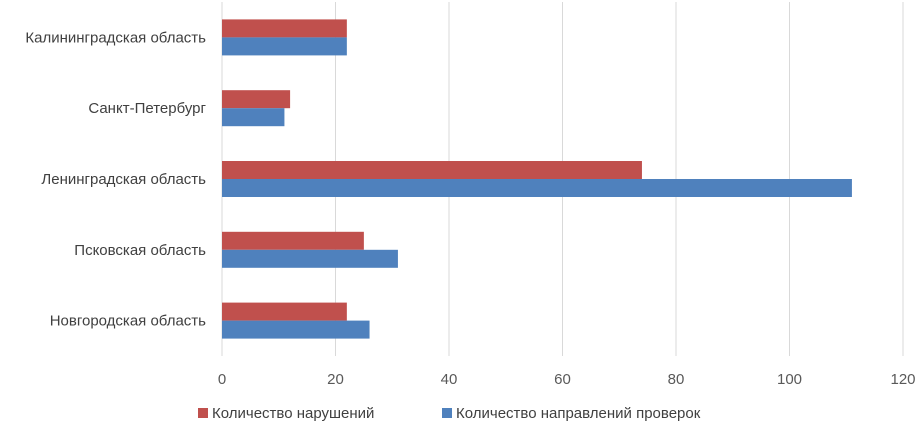 Image resolution: width=917 pixels, height=429 pixels. What do you see at coordinates (676, 379) in the screenshot?
I see `x-tick-label: 80` at bounding box center [676, 379].